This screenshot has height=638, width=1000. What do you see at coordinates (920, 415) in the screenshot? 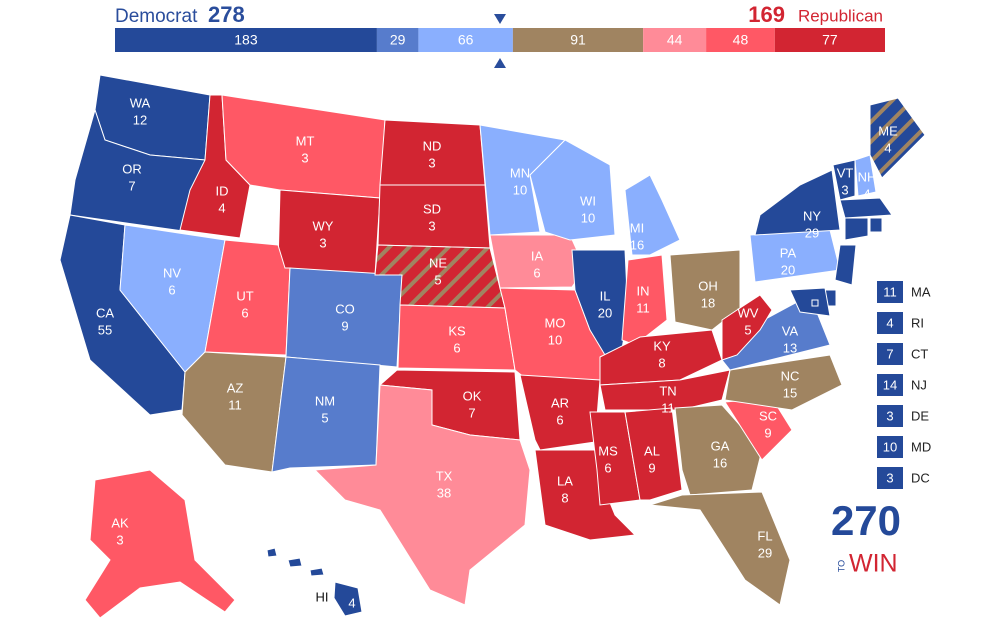
I see `side-abbr: DE` at bounding box center [920, 415].